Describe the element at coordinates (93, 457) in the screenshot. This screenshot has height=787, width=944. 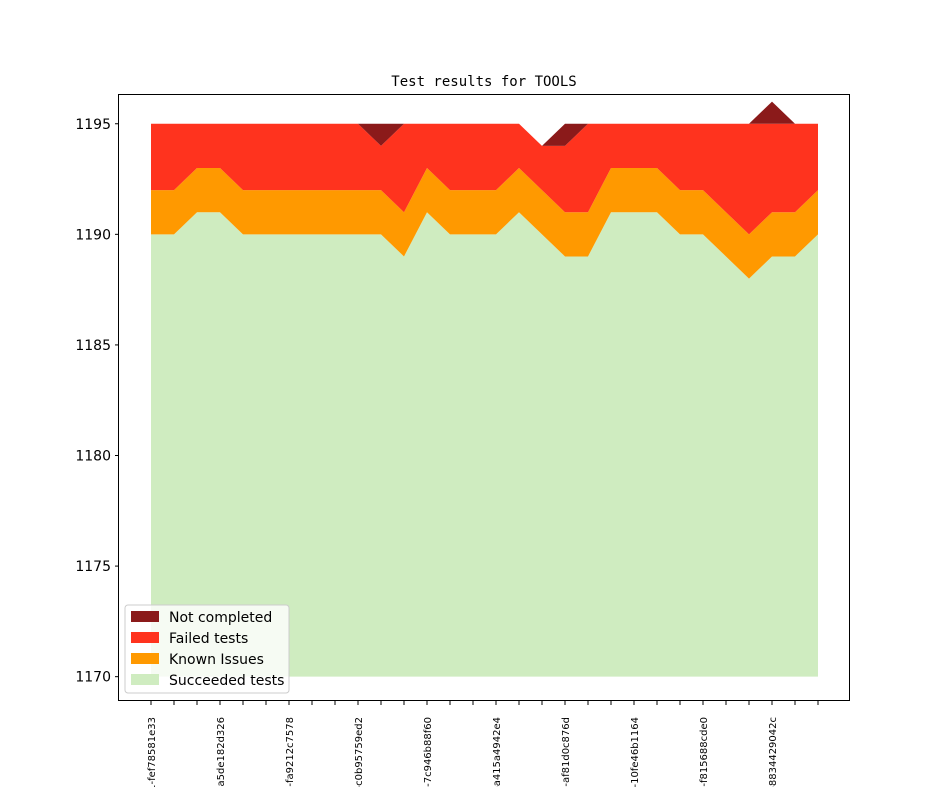
I see `y-tick-label: 1180` at that location.